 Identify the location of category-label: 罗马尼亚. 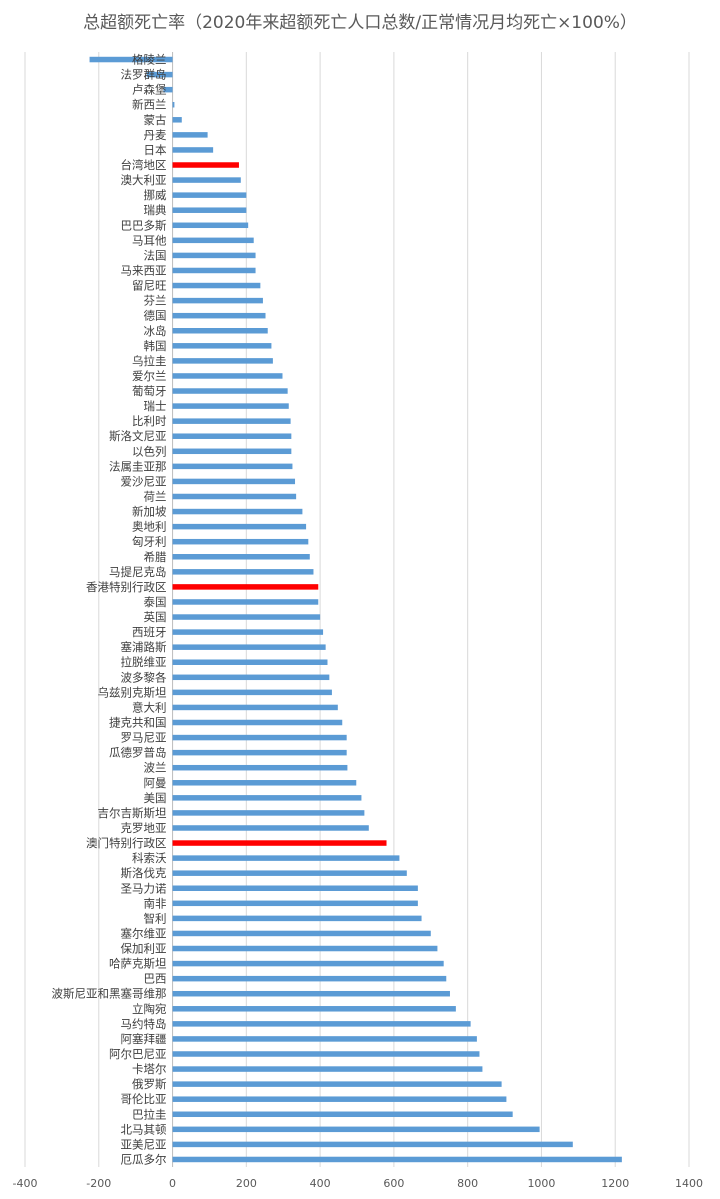
(144, 738).